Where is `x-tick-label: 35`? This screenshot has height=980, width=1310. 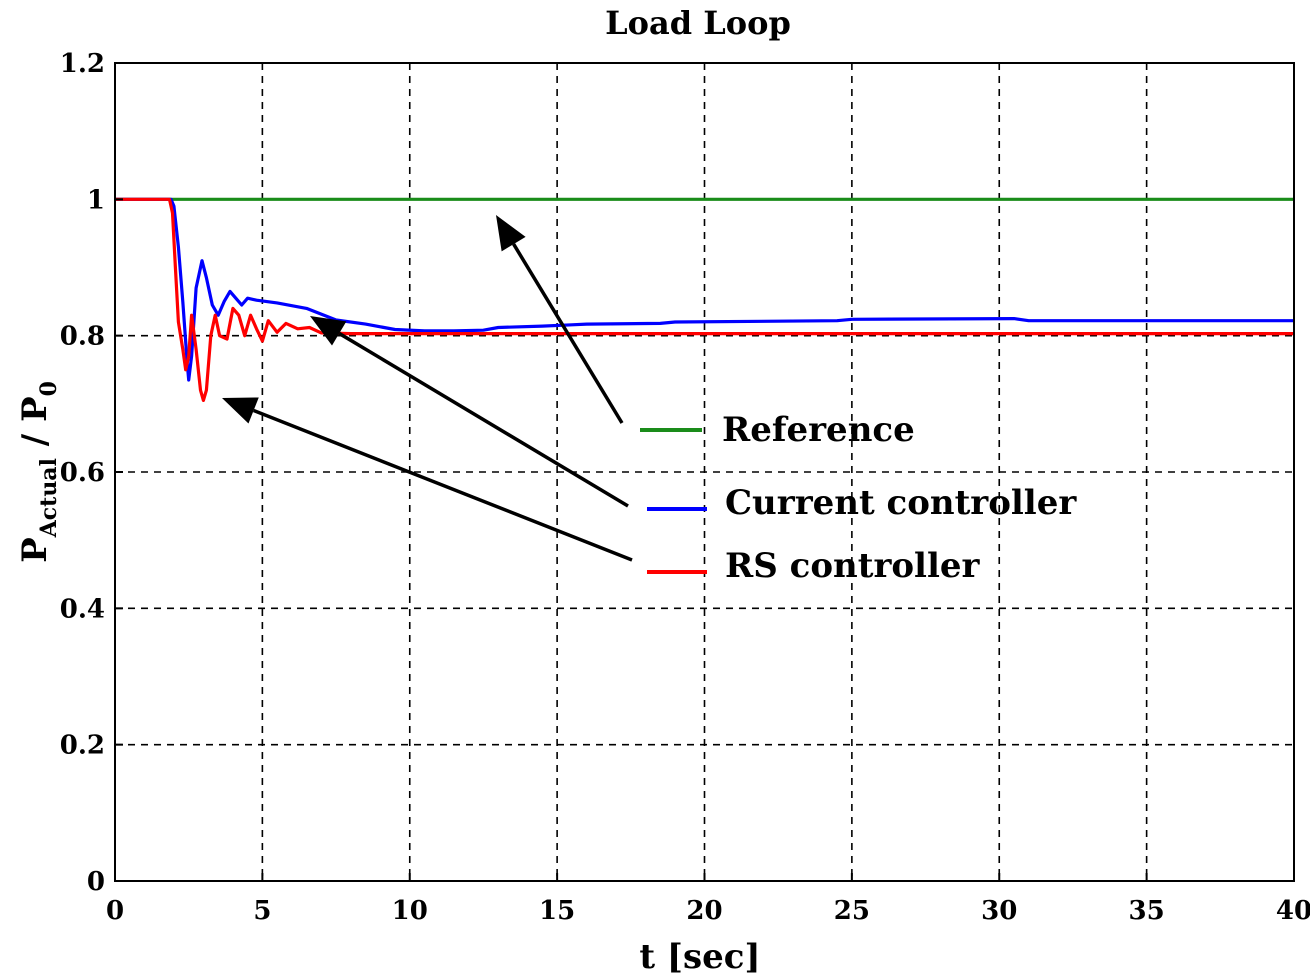 x-tick-label: 35 is located at coordinates (1147, 911).